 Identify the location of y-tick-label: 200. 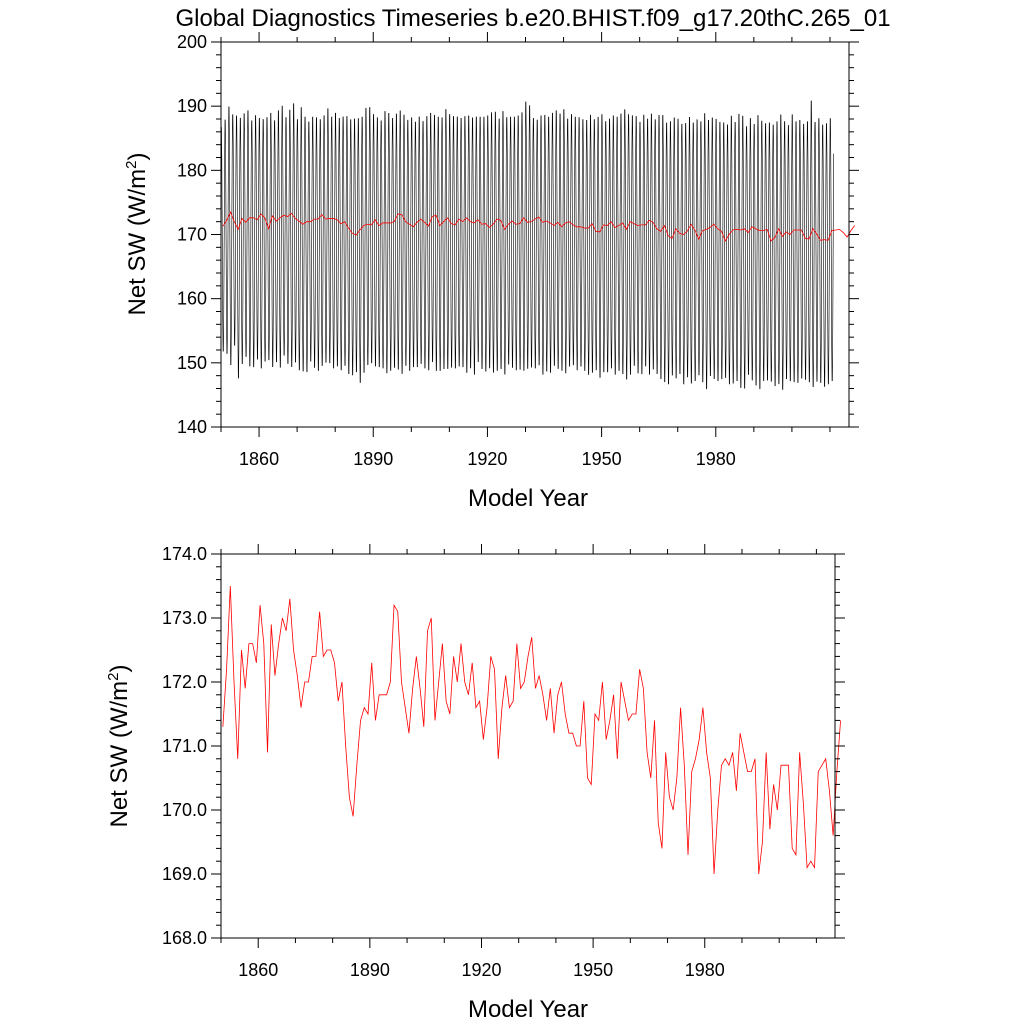
(192, 42).